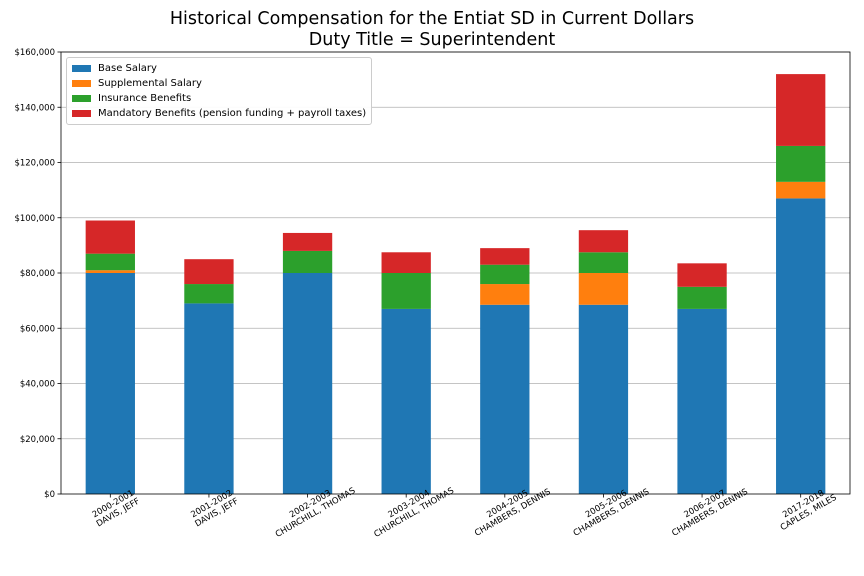  What do you see at coordinates (219, 83) in the screenshot?
I see `legend-item: Supplemental Salary` at bounding box center [219, 83].